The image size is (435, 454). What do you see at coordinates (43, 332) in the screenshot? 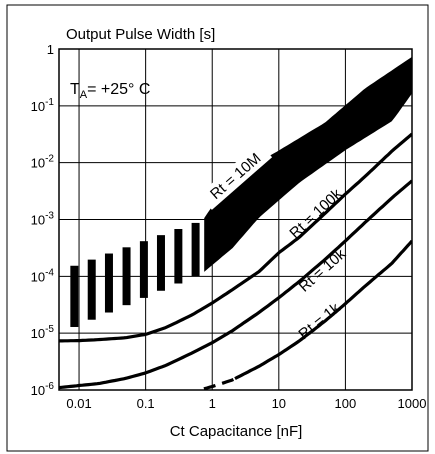
I see `y-tick-label-5: 10⁻⁵` at bounding box center [43, 332].